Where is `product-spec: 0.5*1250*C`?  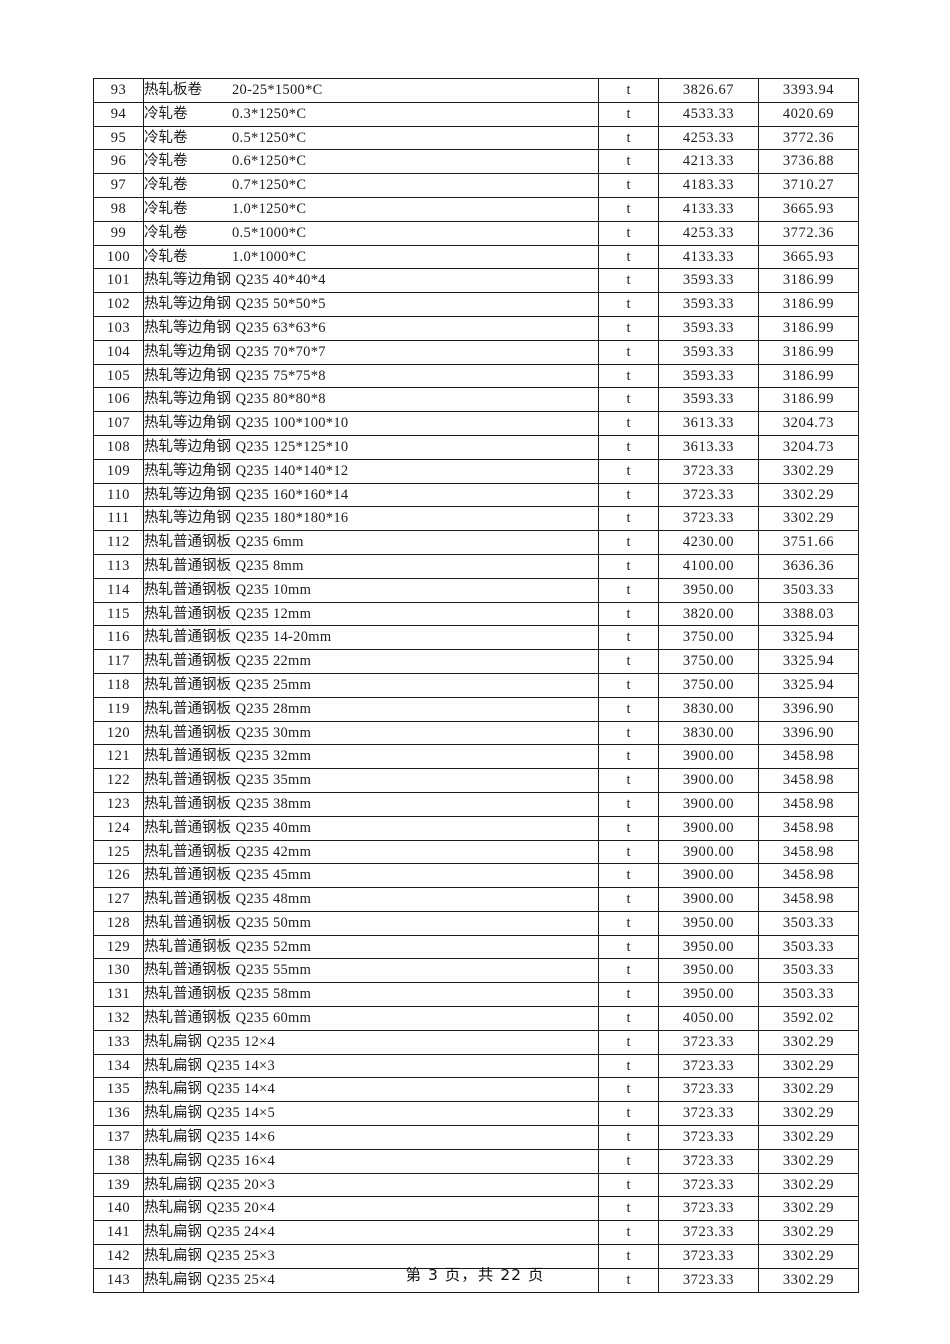
product-spec: 0.5*1250*C is located at coordinates (269, 137).